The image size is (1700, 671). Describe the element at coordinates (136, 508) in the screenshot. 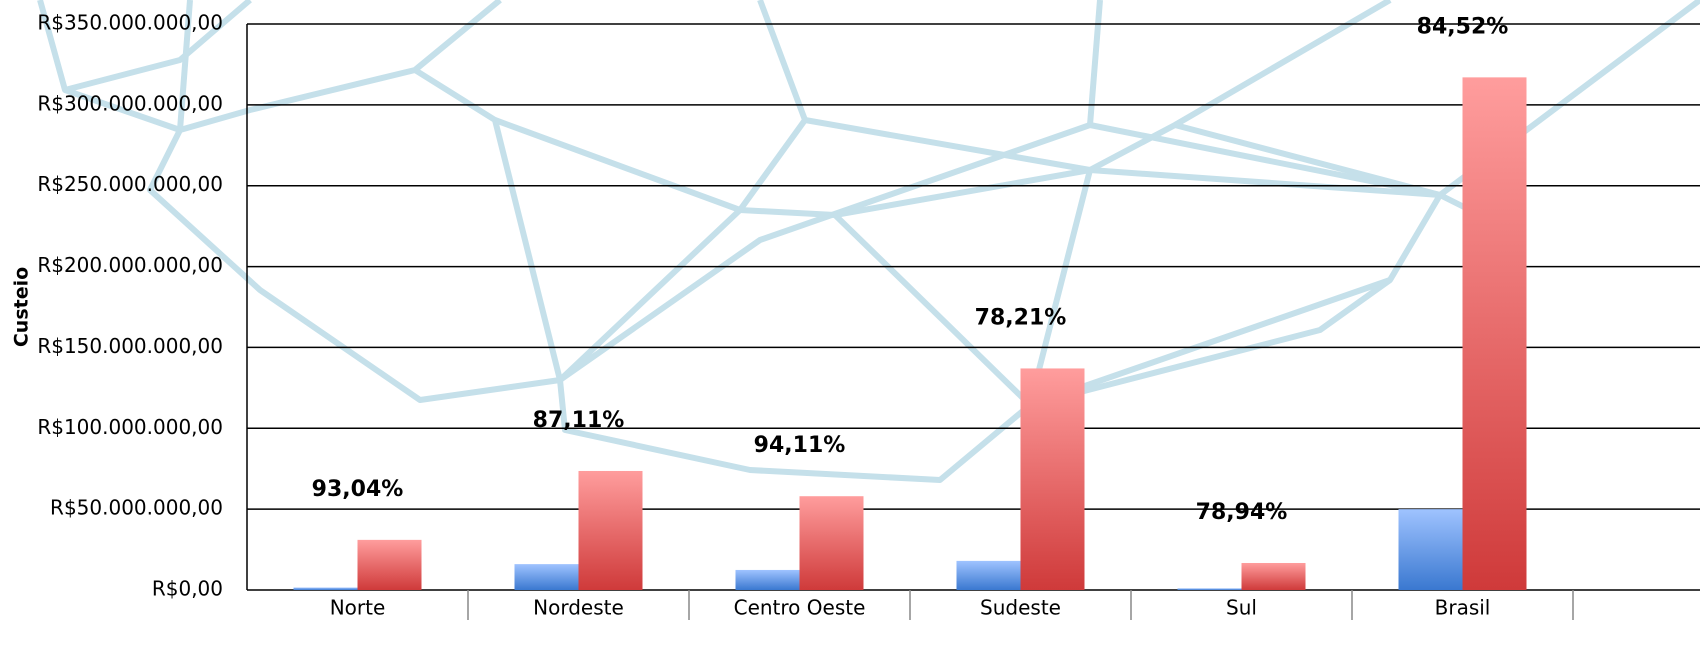

I see `y-tick-label: R$50.000.000,00` at that location.